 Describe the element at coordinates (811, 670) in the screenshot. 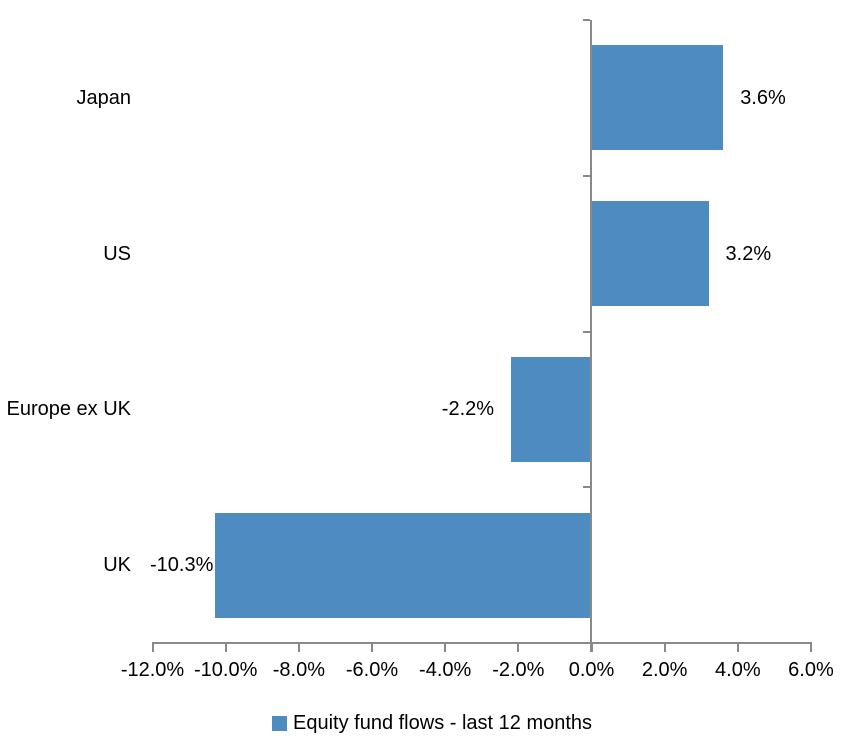

I see `x-axis-tick-label: 6.0%` at that location.